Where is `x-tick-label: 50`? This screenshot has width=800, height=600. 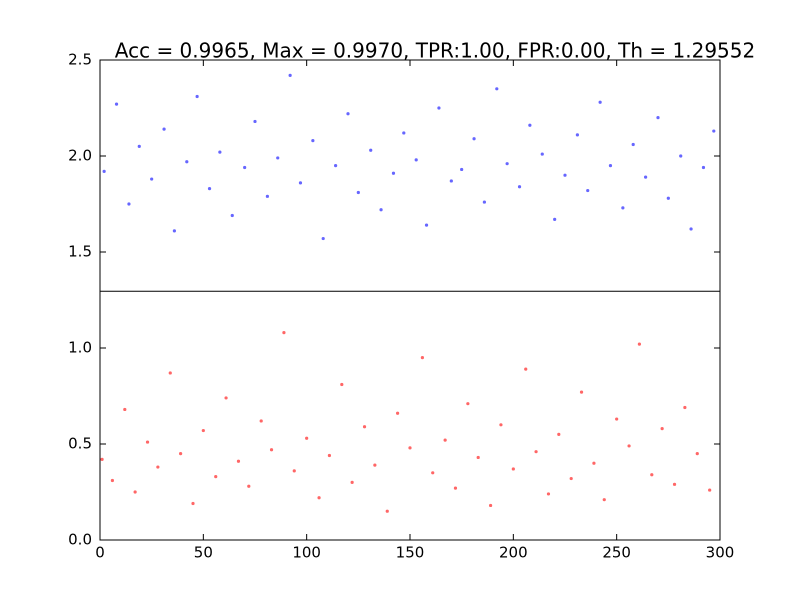 x-tick-label: 50 is located at coordinates (203, 553).